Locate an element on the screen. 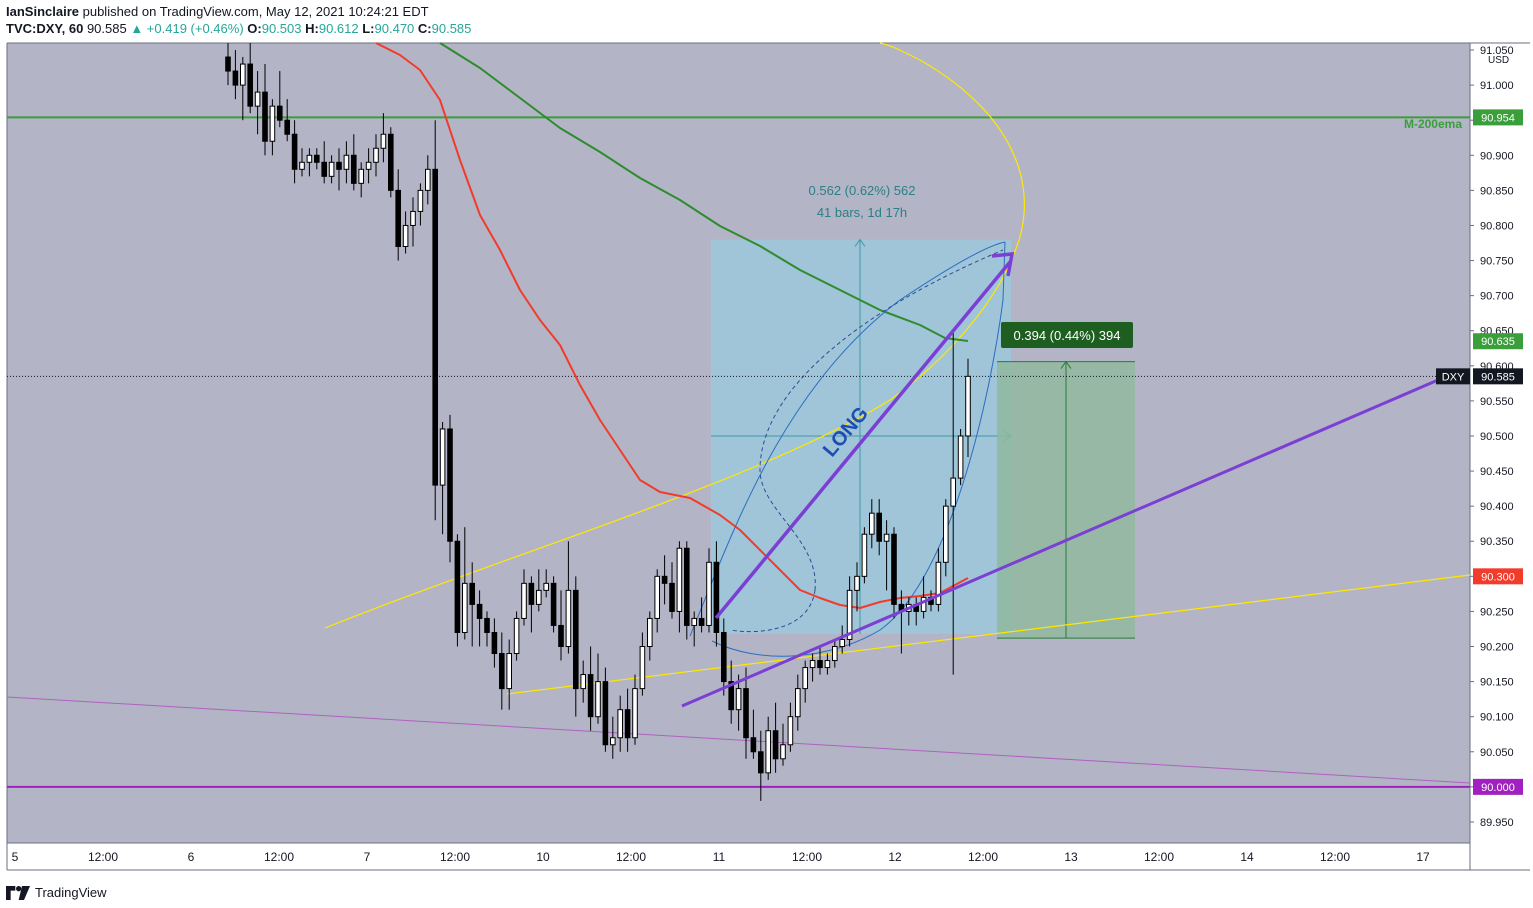 The width and height of the screenshot is (1533, 908). ema200-line is located at coordinates (704, 192).